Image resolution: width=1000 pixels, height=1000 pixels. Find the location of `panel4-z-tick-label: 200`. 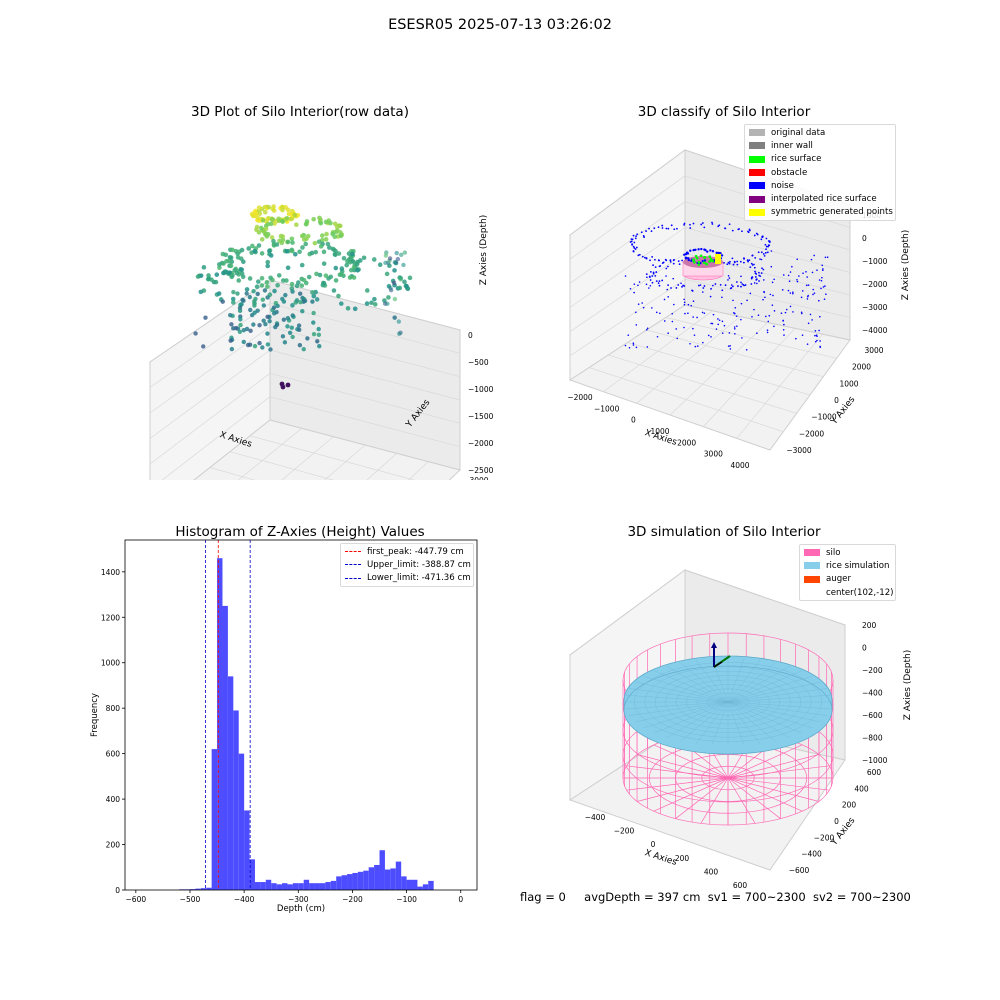

panel4-z-tick-label: 200 is located at coordinates (869, 625).